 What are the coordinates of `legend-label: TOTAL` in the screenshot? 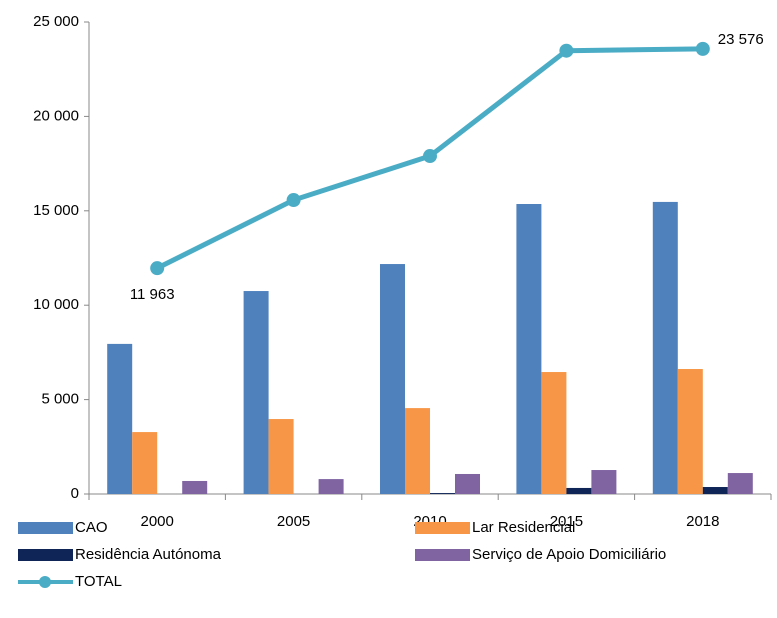 It's located at (98, 581).